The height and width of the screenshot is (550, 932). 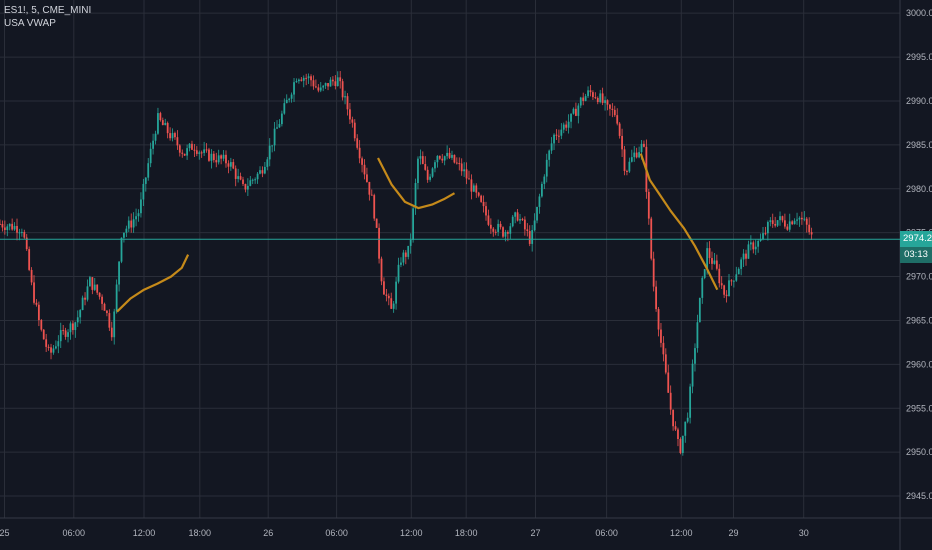 I want to click on y-tick-label: 2995.00, so click(x=919, y=57).